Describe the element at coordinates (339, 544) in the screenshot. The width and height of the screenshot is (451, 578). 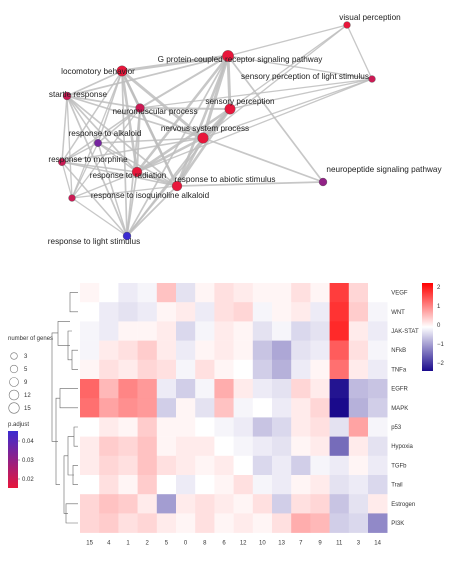
I see `heatmap-col-label: 11` at that location.